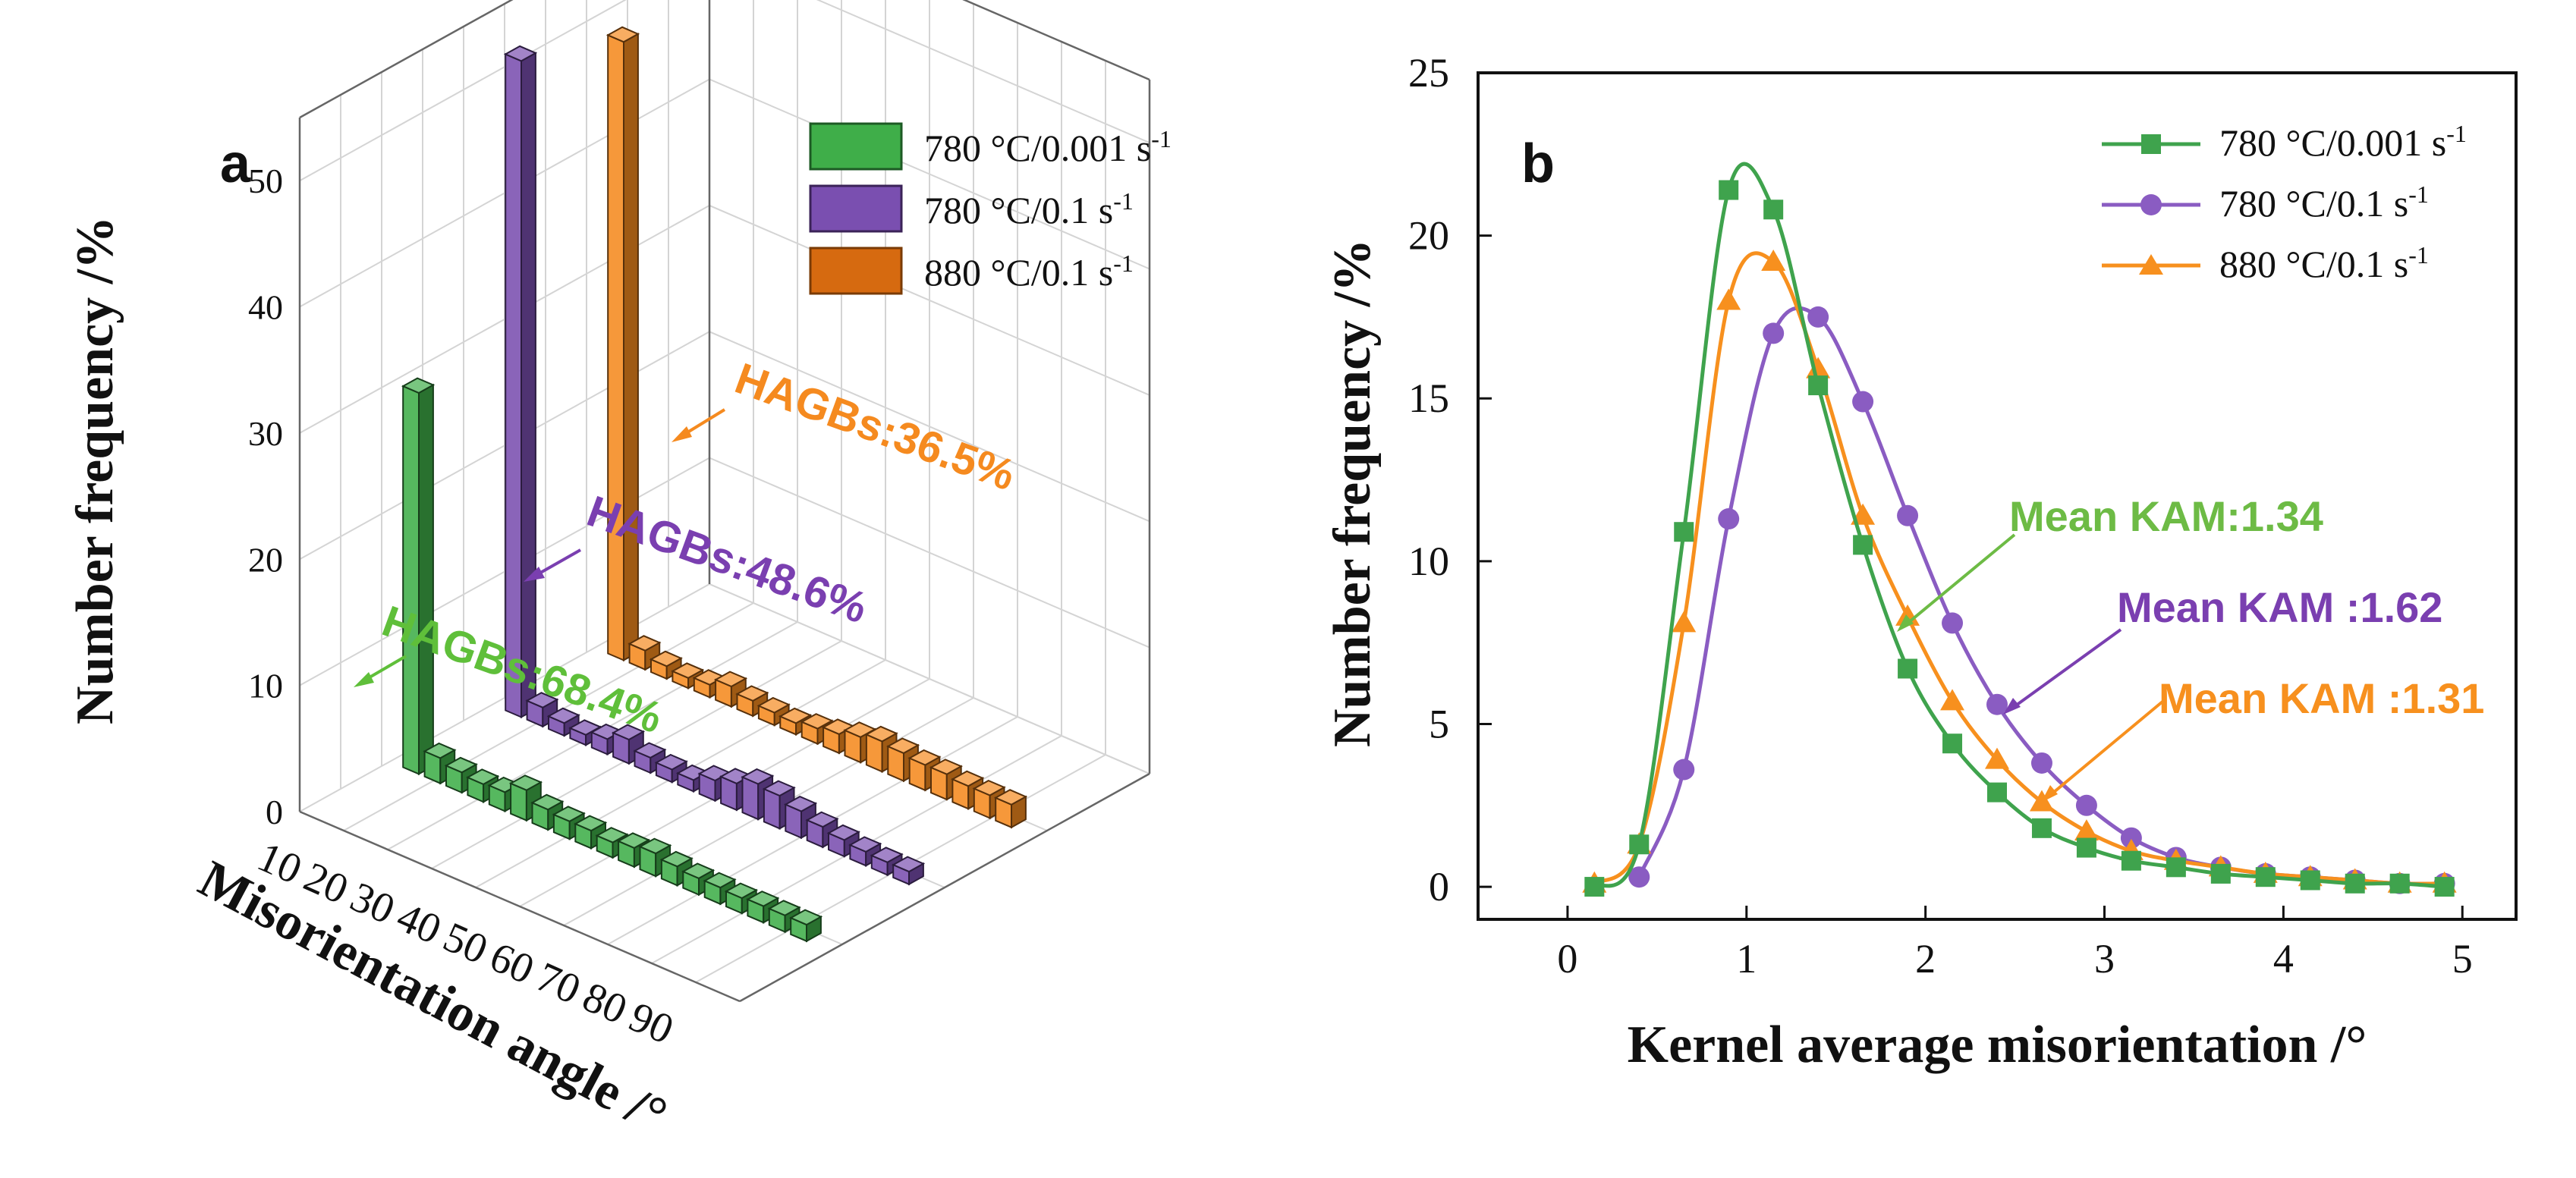 This screenshot has width=2576, height=1178. What do you see at coordinates (2166, 516) in the screenshot?
I see `annotation-mean-kam-780-0001: Mean KAM:1.34` at bounding box center [2166, 516].